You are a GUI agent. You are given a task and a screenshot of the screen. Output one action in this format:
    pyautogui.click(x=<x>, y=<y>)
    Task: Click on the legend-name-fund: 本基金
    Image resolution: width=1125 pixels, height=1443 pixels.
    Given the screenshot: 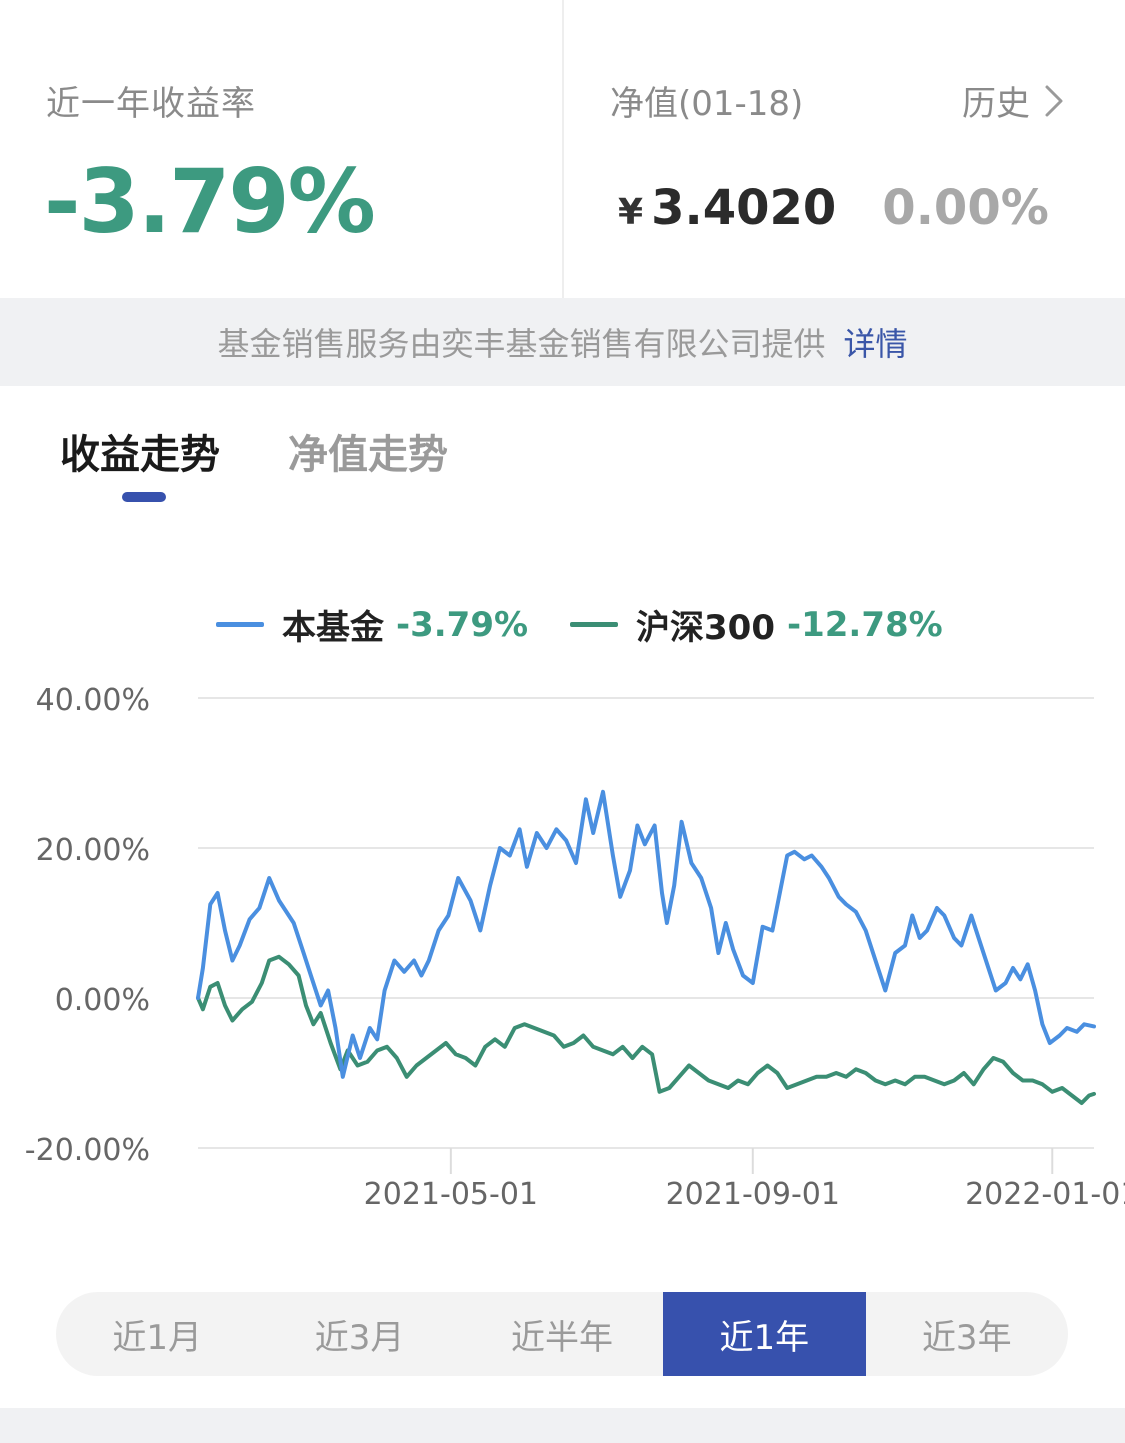 What is the action you would take?
    pyautogui.click(x=333, y=628)
    